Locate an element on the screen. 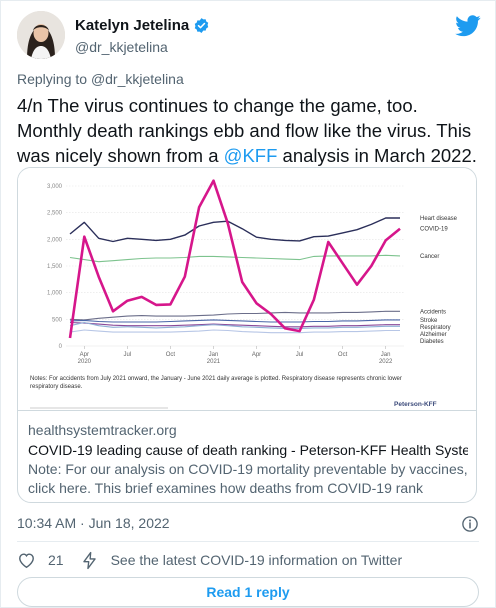 The width and height of the screenshot is (496, 608). series-line-stroke is located at coordinates (234, 321).